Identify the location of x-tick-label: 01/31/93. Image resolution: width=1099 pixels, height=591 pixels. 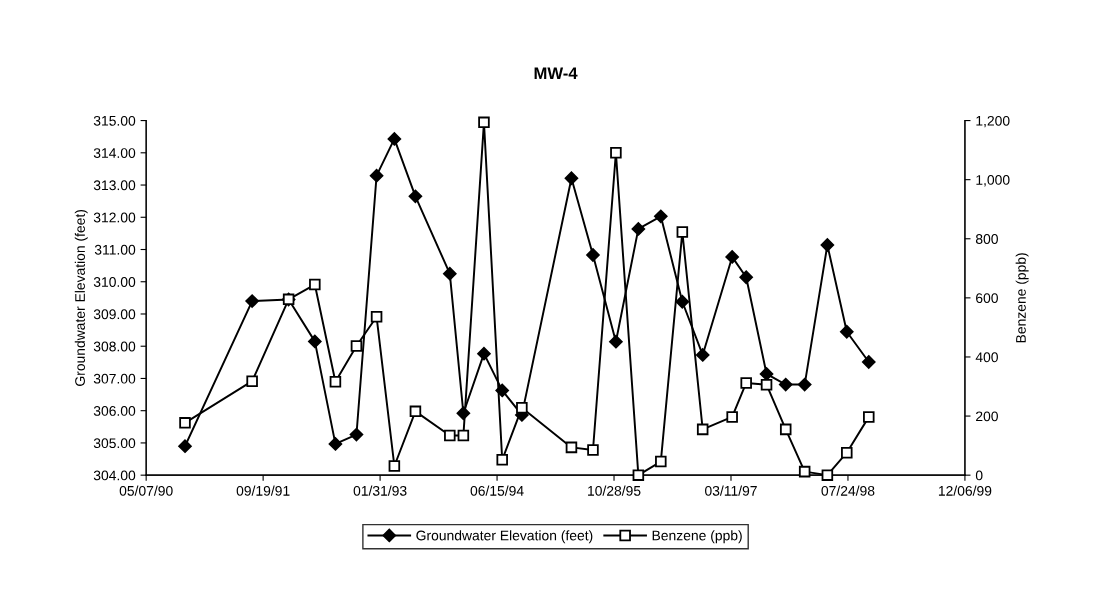
(380, 490).